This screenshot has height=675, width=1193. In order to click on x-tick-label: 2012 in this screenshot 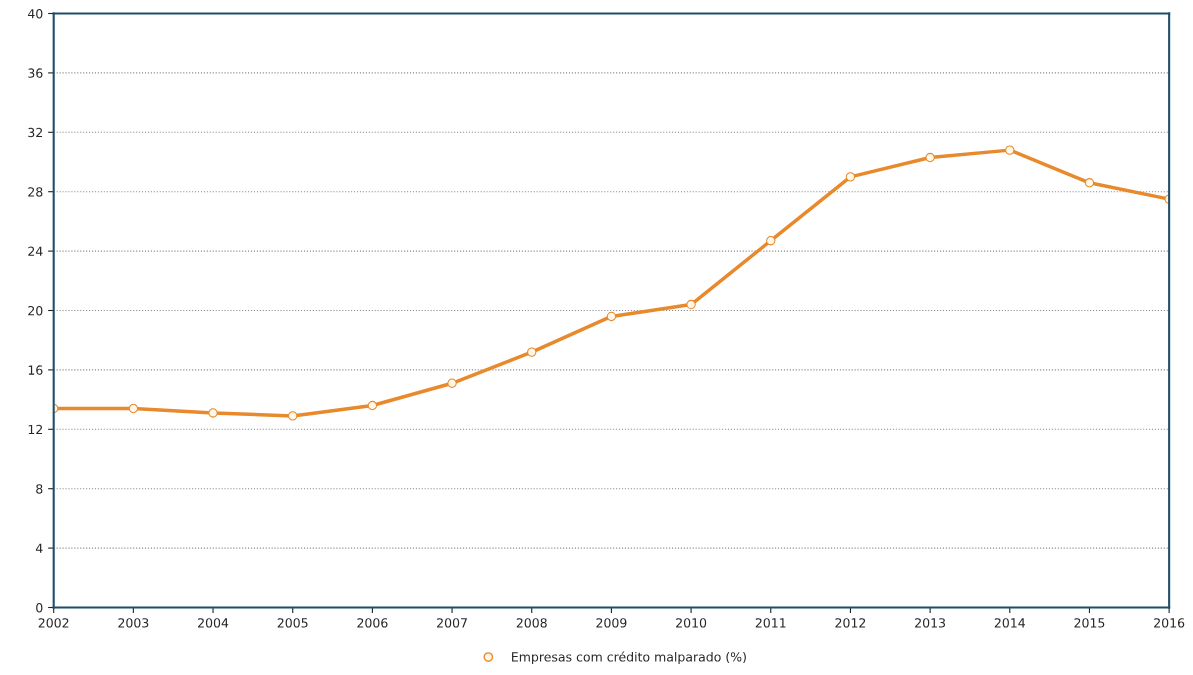, I will do `click(850, 623)`.